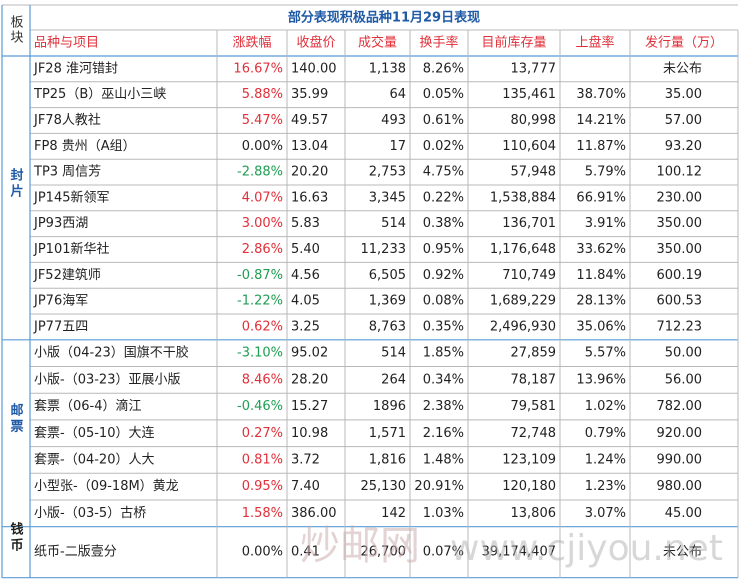  What do you see at coordinates (443, 459) in the screenshot?
I see `cell: 1.48%` at bounding box center [443, 459].